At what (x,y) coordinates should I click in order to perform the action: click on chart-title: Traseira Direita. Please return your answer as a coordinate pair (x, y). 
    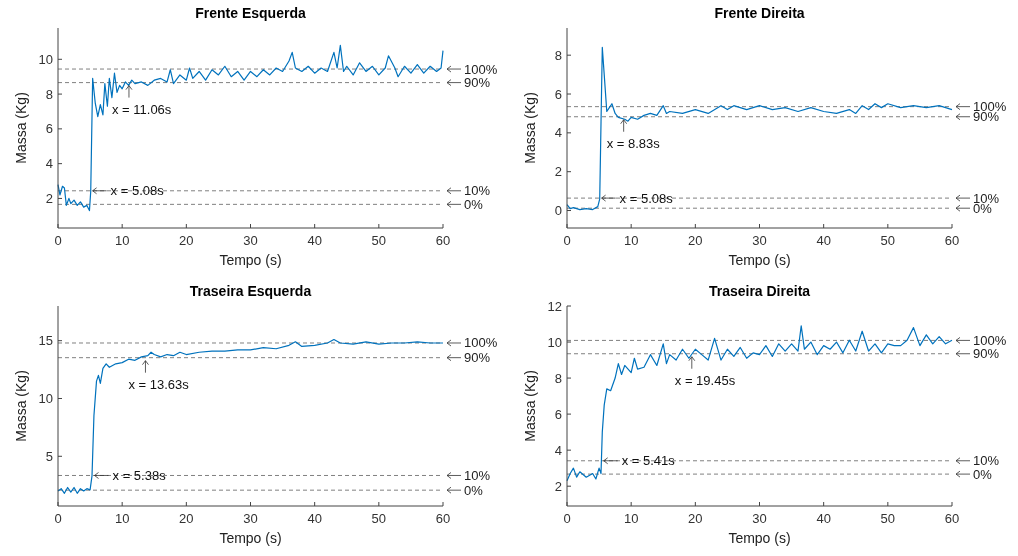
    Looking at the image, I should click on (759, 291).